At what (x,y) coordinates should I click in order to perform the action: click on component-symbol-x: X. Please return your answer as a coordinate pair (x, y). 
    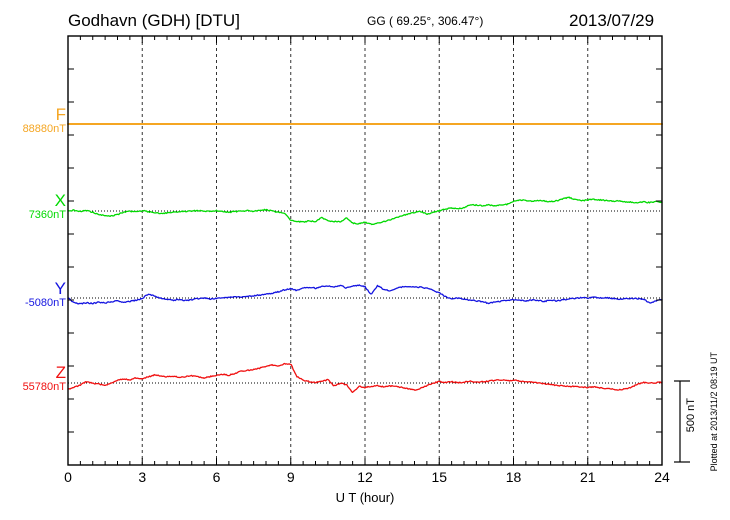
    Looking at the image, I should click on (60, 200).